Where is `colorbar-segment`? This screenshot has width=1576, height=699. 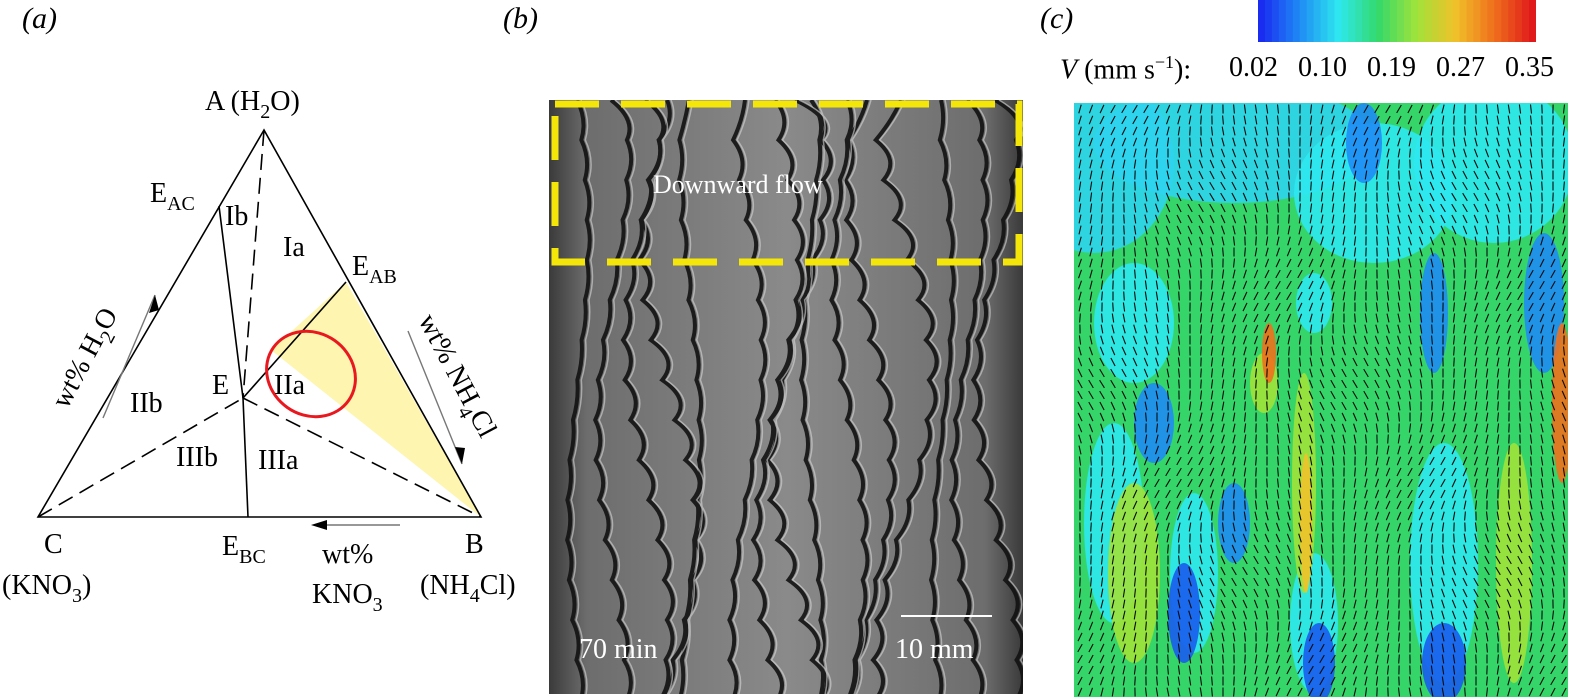
colorbar-segment is located at coordinates (1324, 21).